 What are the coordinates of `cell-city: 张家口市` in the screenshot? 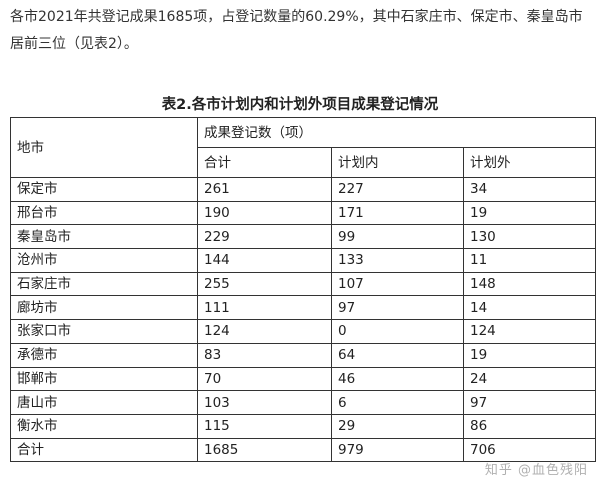 It's located at (104, 331).